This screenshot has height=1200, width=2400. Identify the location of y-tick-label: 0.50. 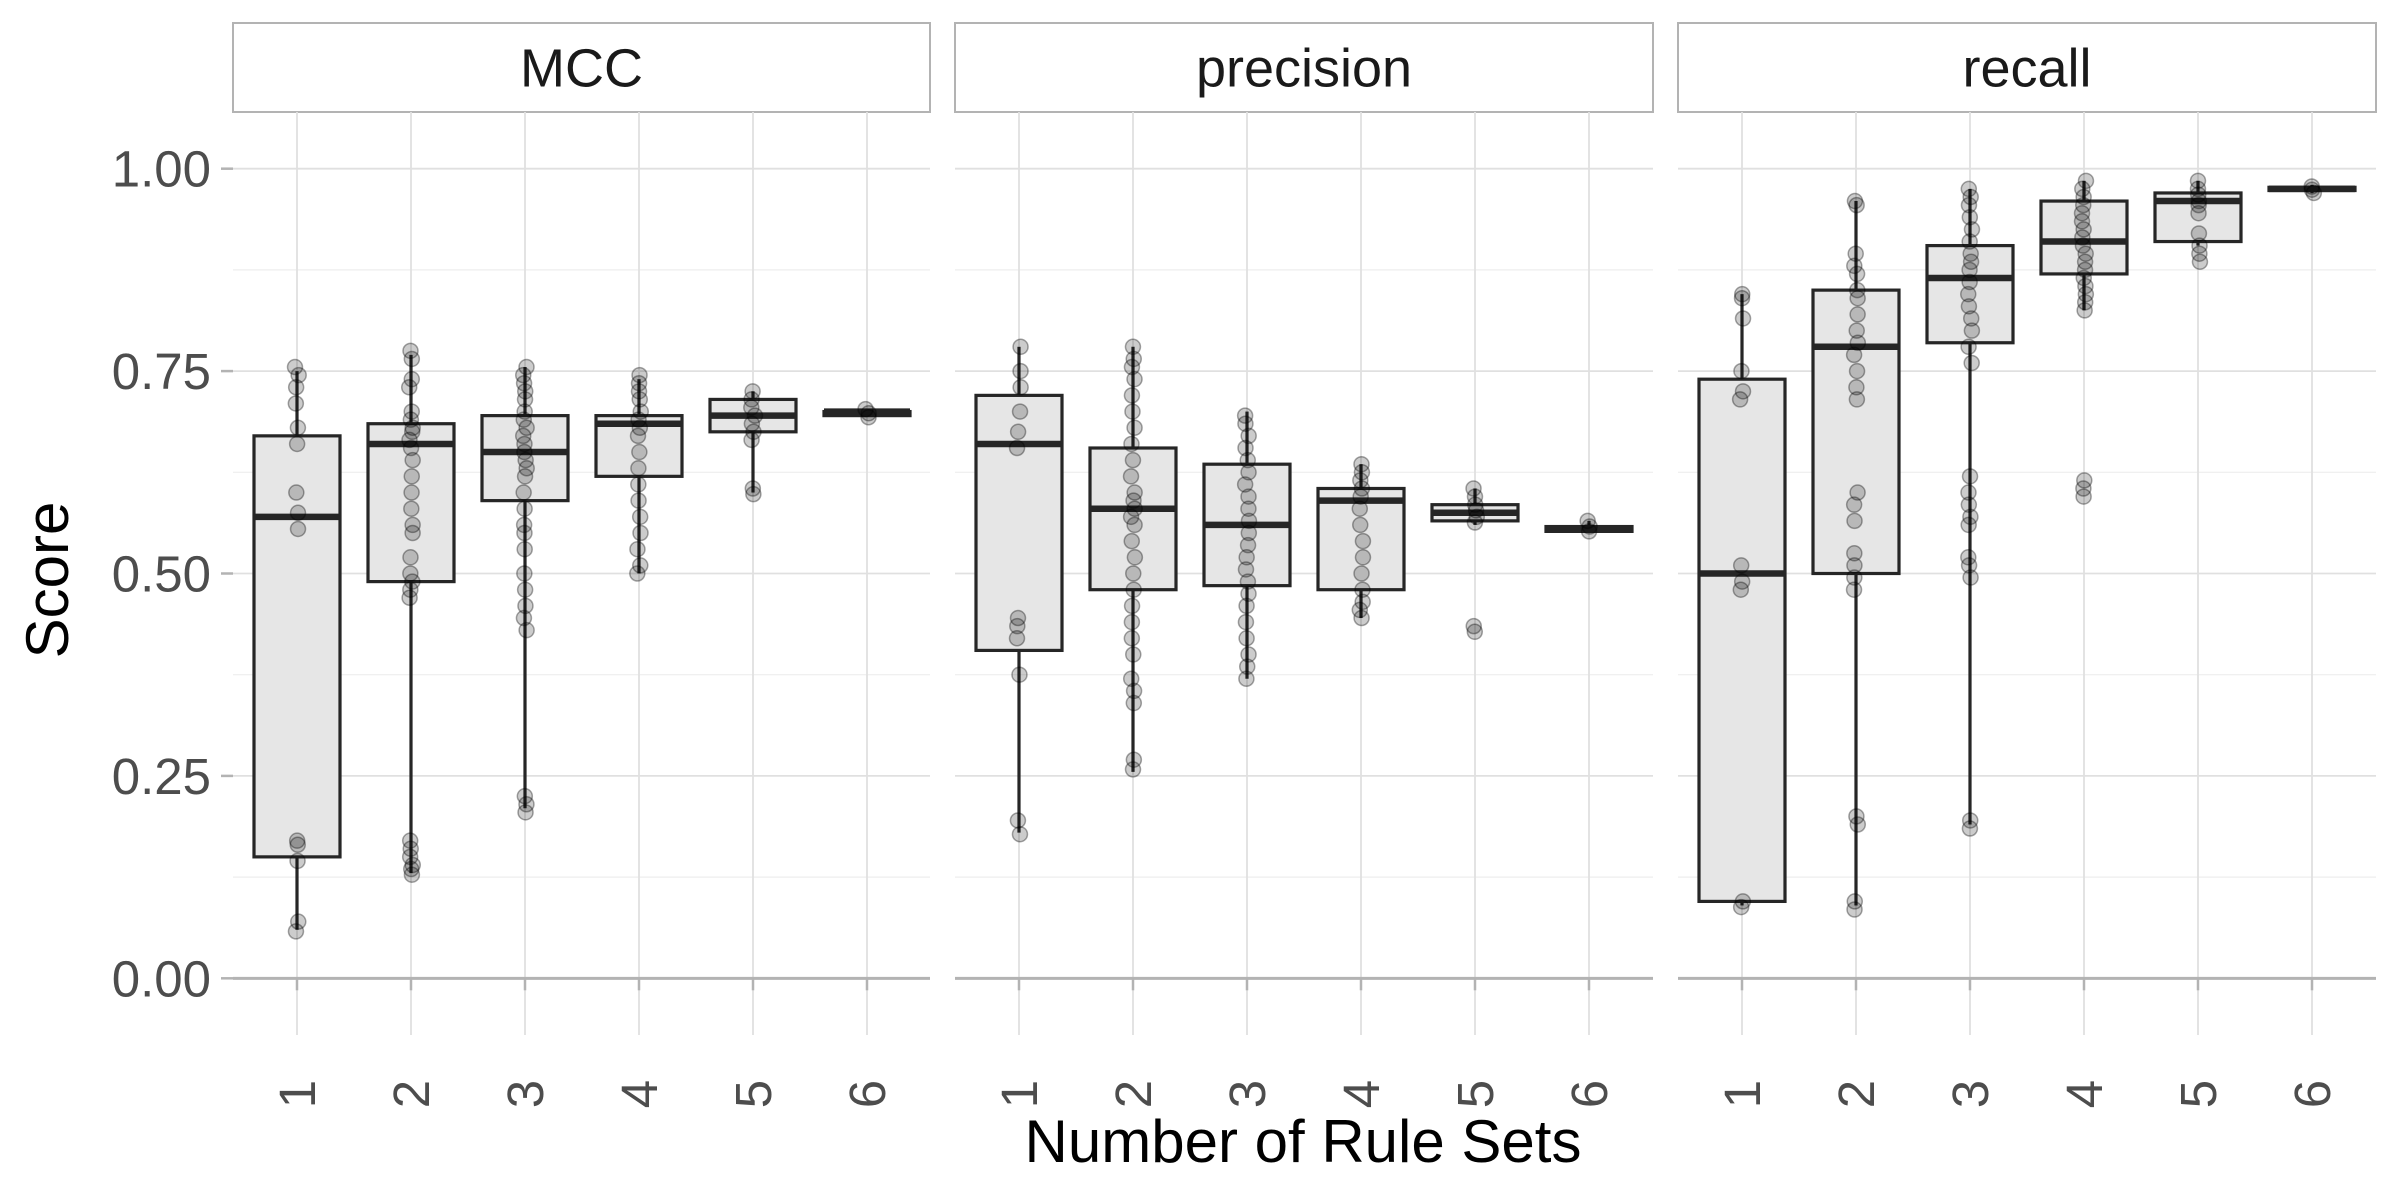
(161, 574).